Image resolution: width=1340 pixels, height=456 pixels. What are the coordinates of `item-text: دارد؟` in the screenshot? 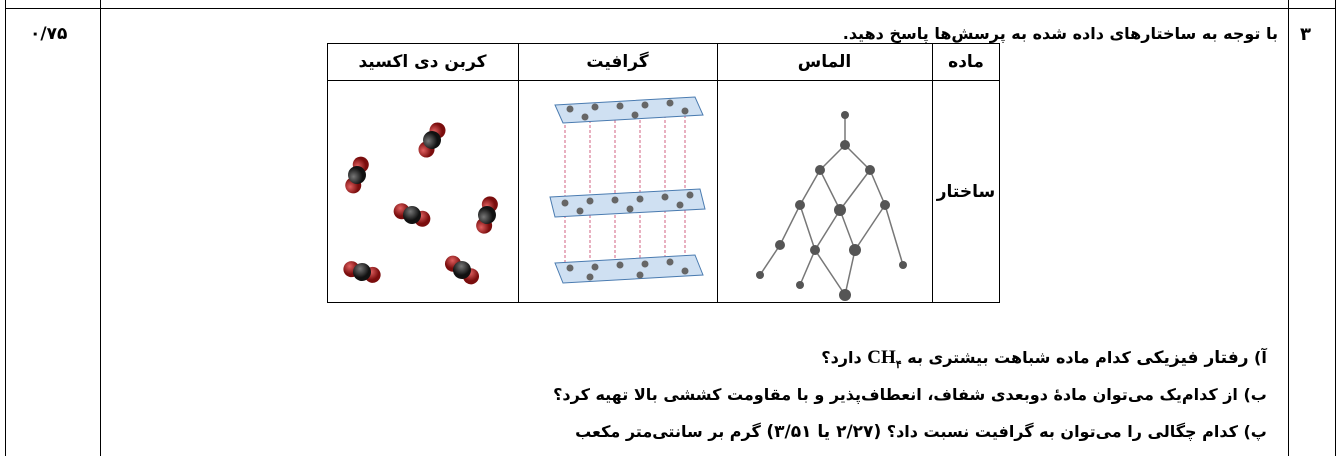 It's located at (844, 357).